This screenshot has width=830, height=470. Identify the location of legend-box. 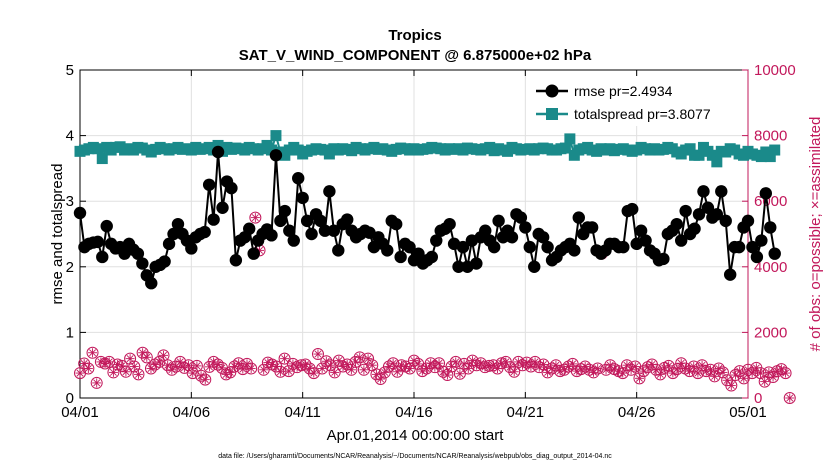
(636, 101).